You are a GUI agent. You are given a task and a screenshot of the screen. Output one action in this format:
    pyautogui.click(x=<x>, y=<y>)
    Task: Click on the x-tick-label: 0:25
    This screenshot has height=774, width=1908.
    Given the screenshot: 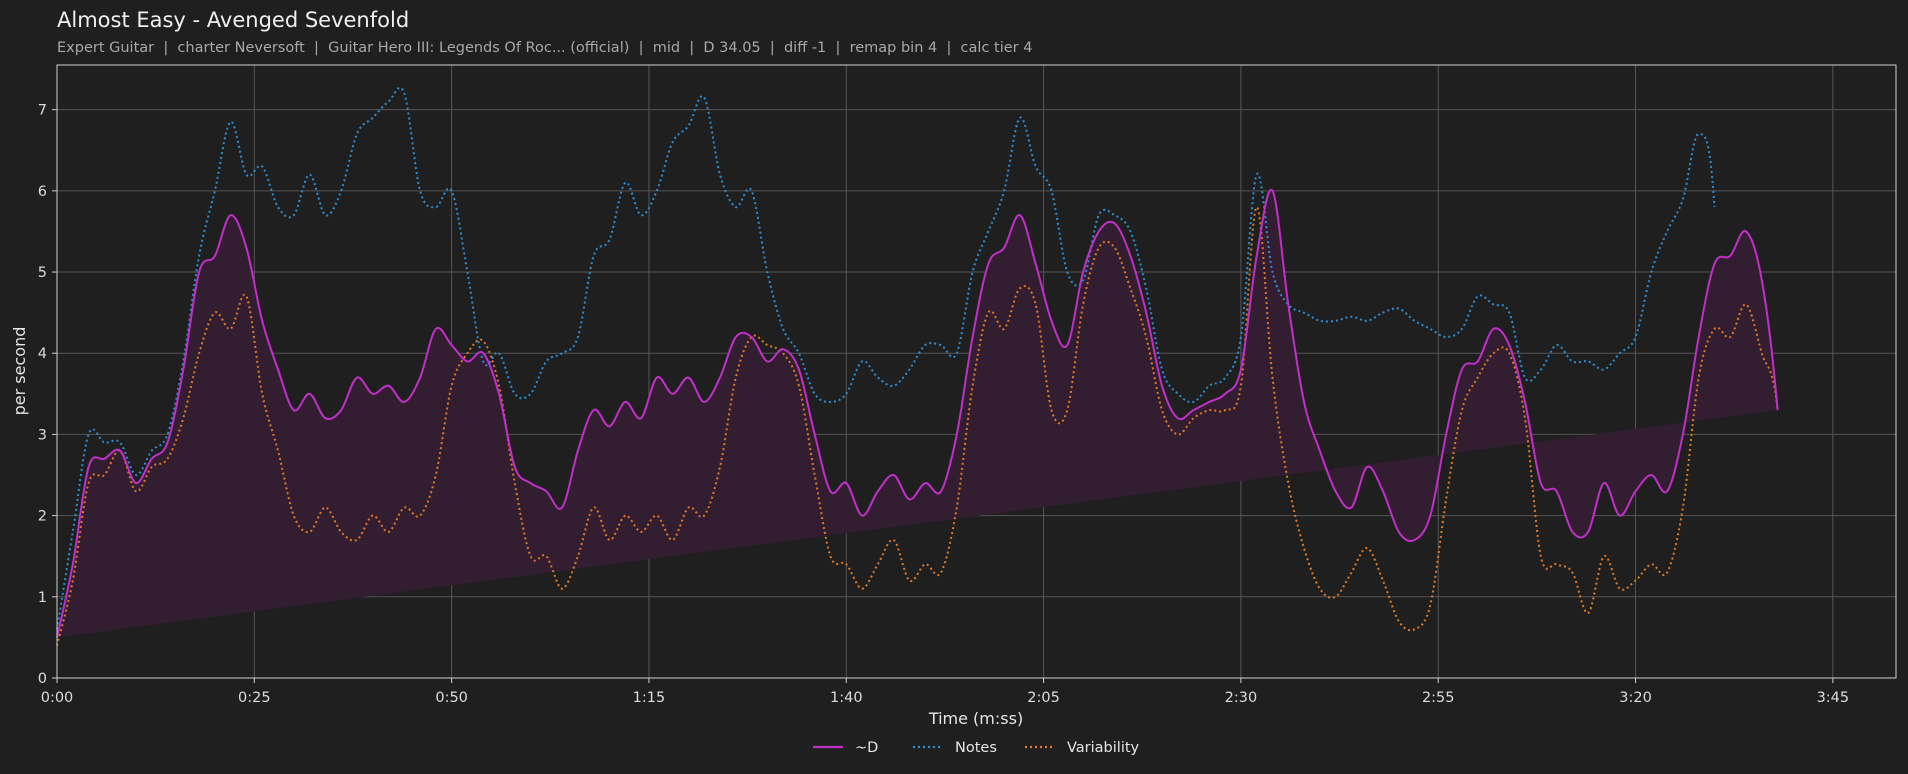 What is the action you would take?
    pyautogui.click(x=254, y=698)
    